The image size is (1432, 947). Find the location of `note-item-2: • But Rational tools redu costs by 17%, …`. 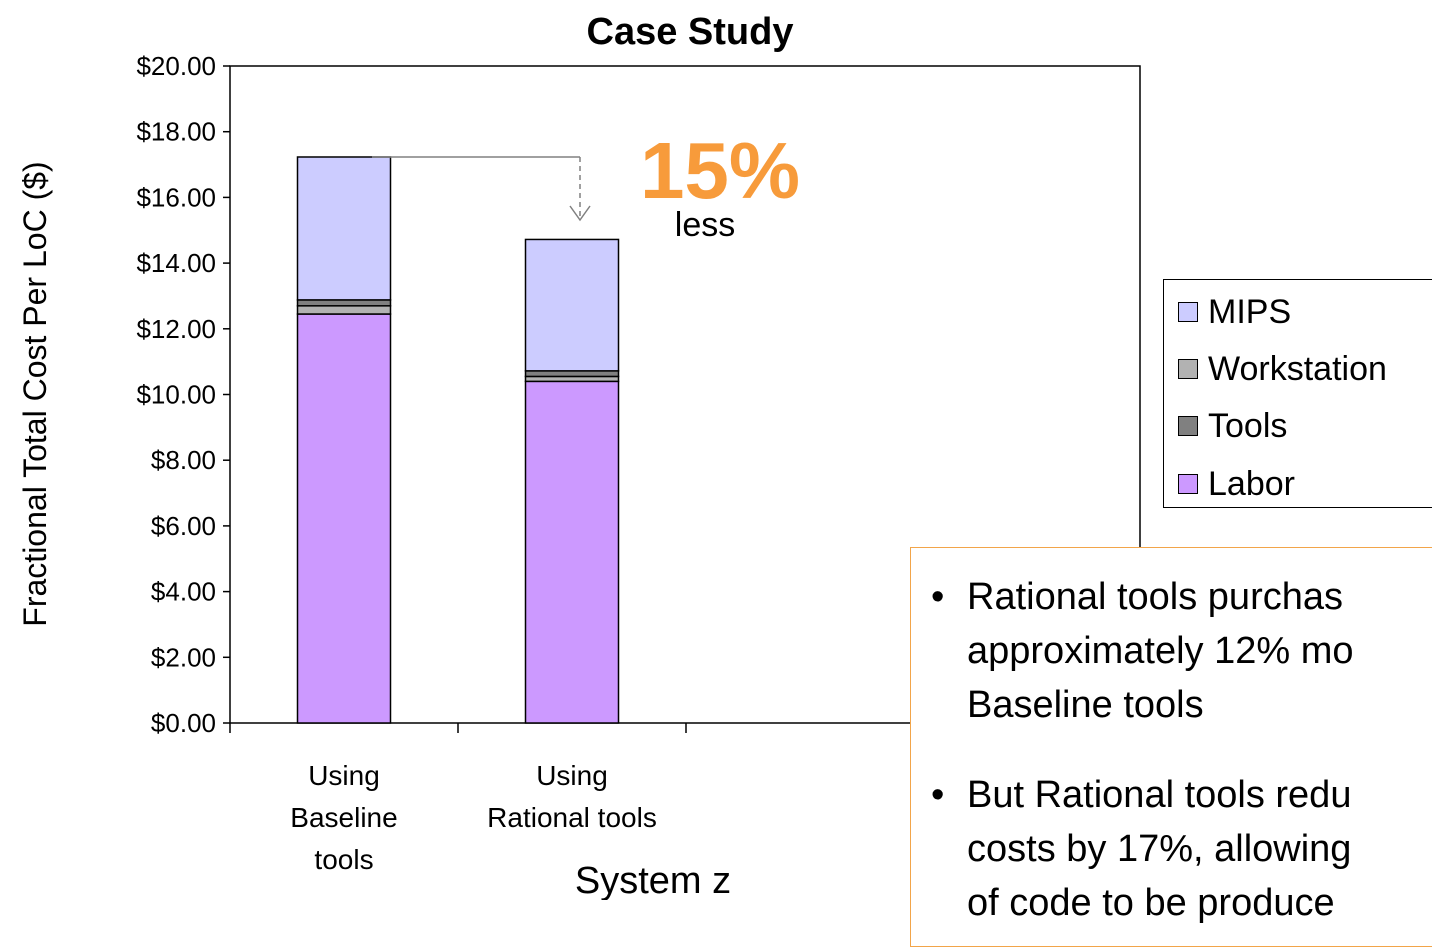

note-item-2: • But Rational tools redu costs by 17%, … is located at coordinates (1181, 849).